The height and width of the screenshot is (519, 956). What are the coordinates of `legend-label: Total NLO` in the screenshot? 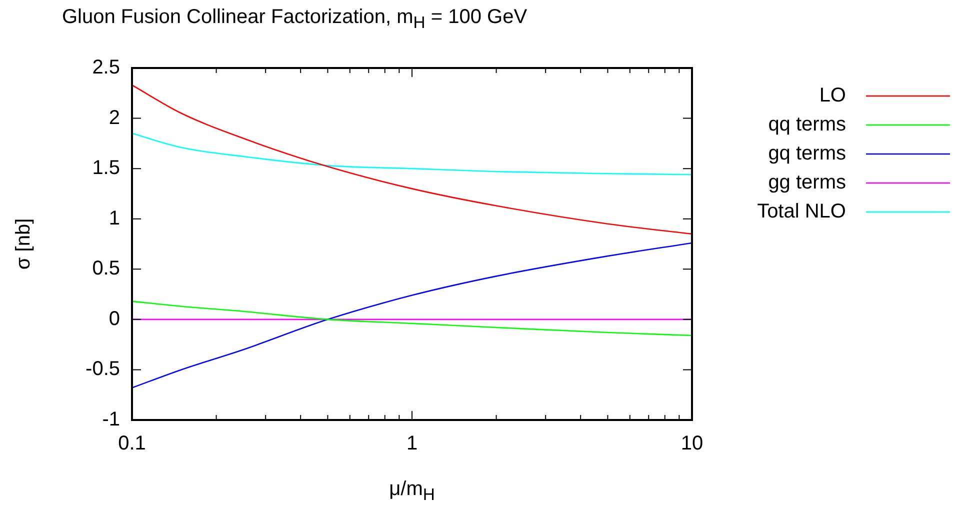 It's located at (801, 211).